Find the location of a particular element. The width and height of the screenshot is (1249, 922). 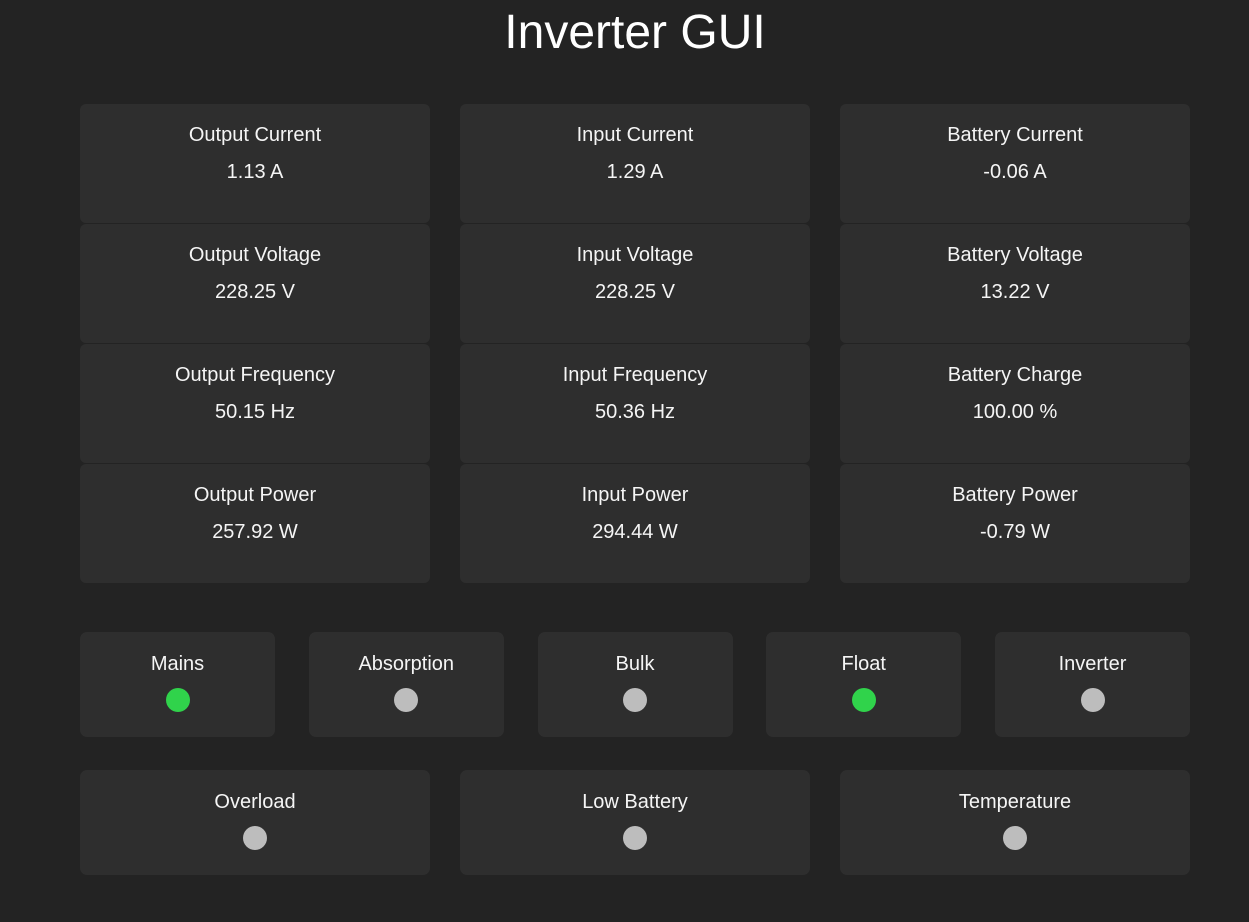

status-label: Inverter is located at coordinates (1092, 664).